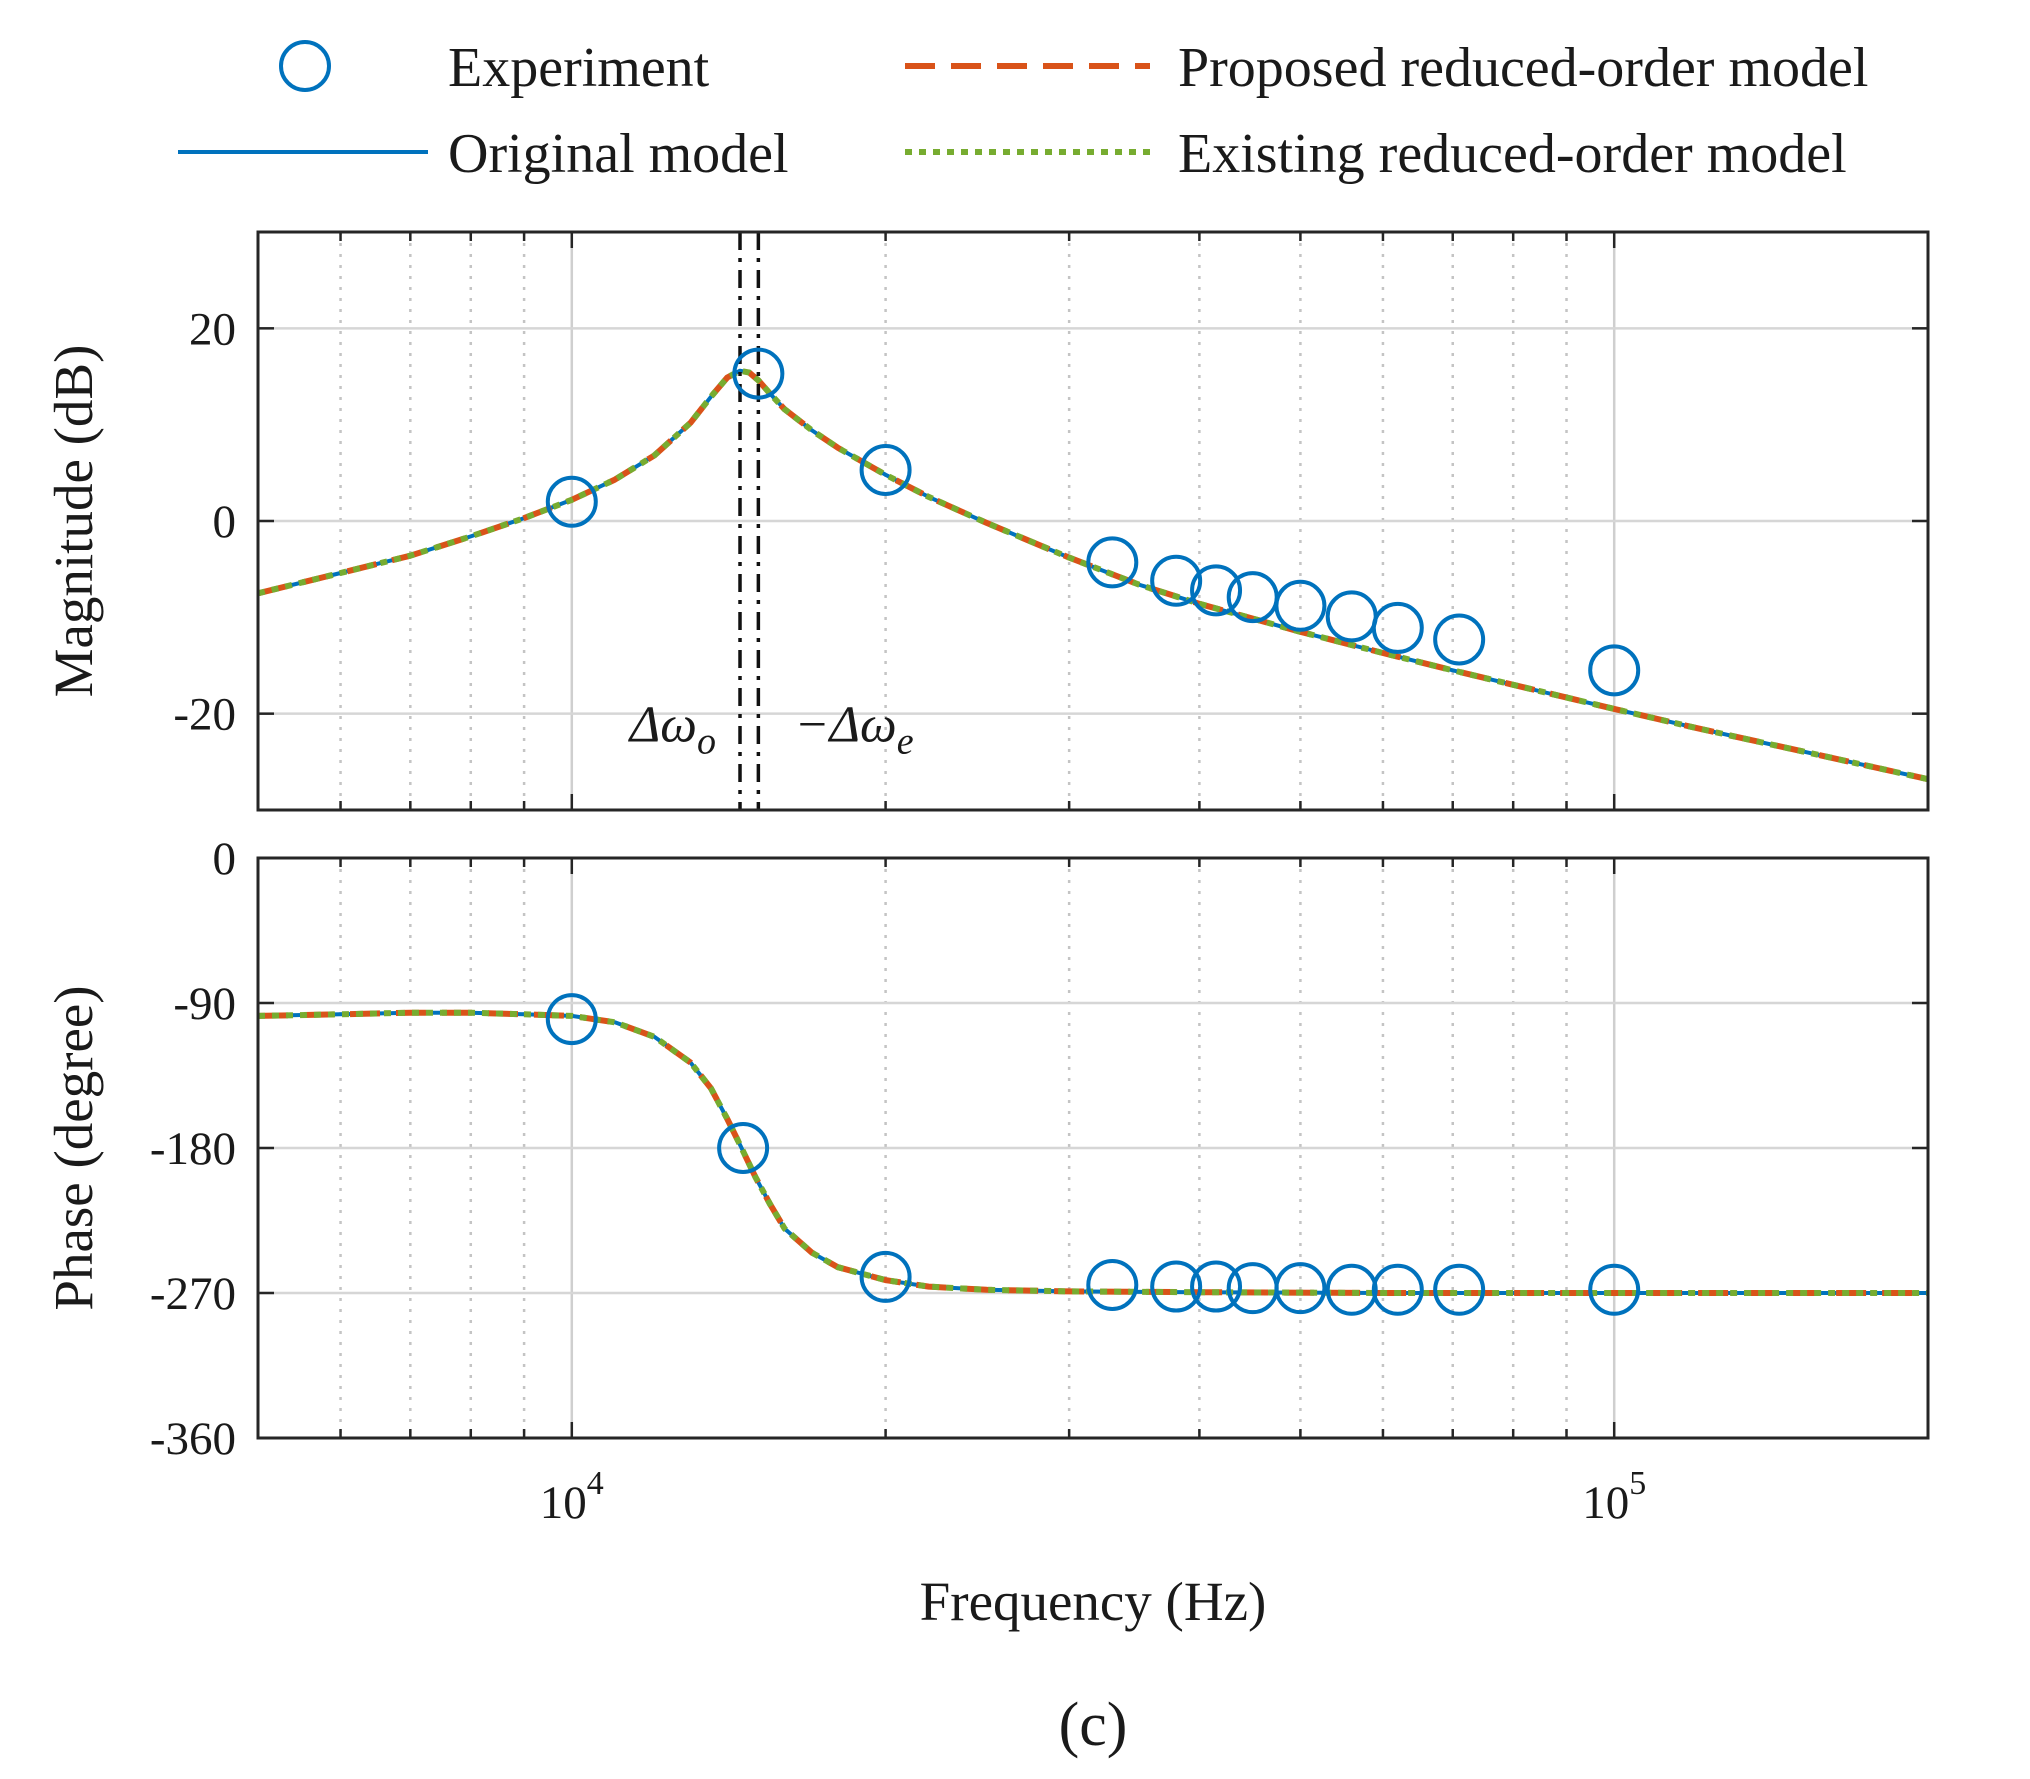 This screenshot has height=1779, width=2030. I want to click on series-line-existing-reduced-order-model, so click(1093, 1152).